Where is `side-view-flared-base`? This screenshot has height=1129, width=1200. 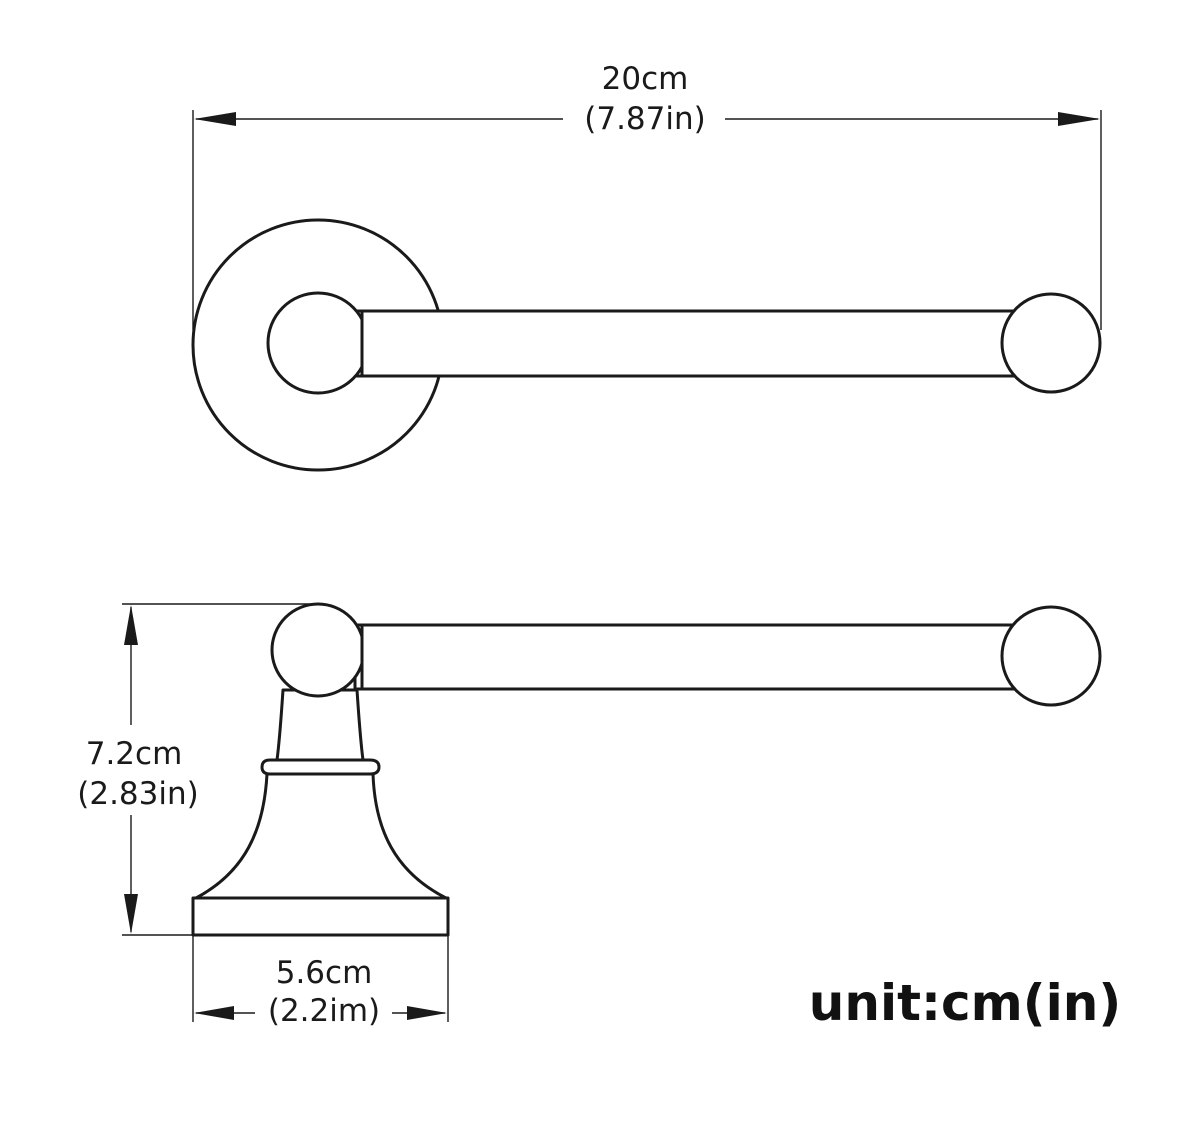
side-view-flared-base is located at coordinates (321, 836).